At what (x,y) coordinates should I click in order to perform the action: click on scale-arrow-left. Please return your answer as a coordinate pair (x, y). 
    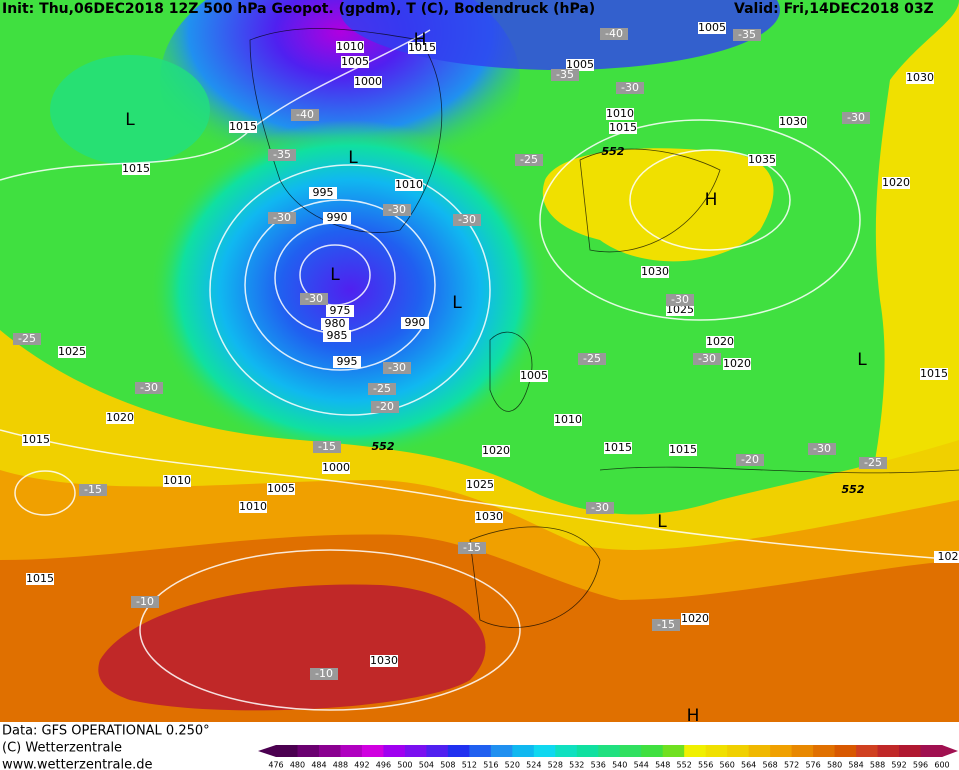
    Looking at the image, I should click on (267, 751).